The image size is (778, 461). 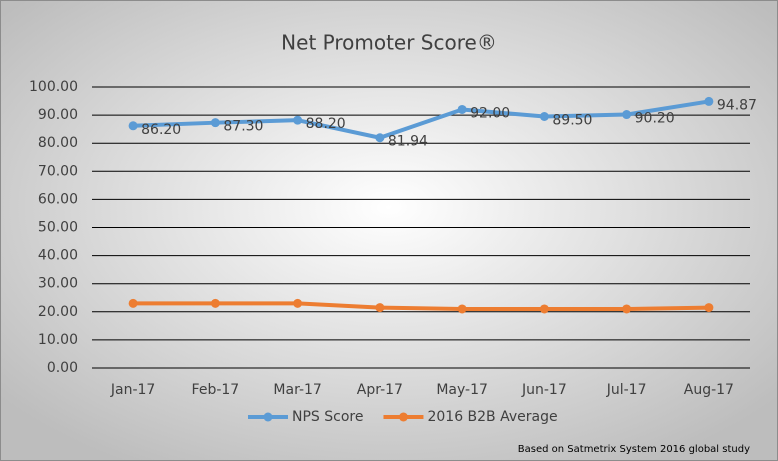 I want to click on x-tick-label: Feb-17, so click(x=216, y=390).